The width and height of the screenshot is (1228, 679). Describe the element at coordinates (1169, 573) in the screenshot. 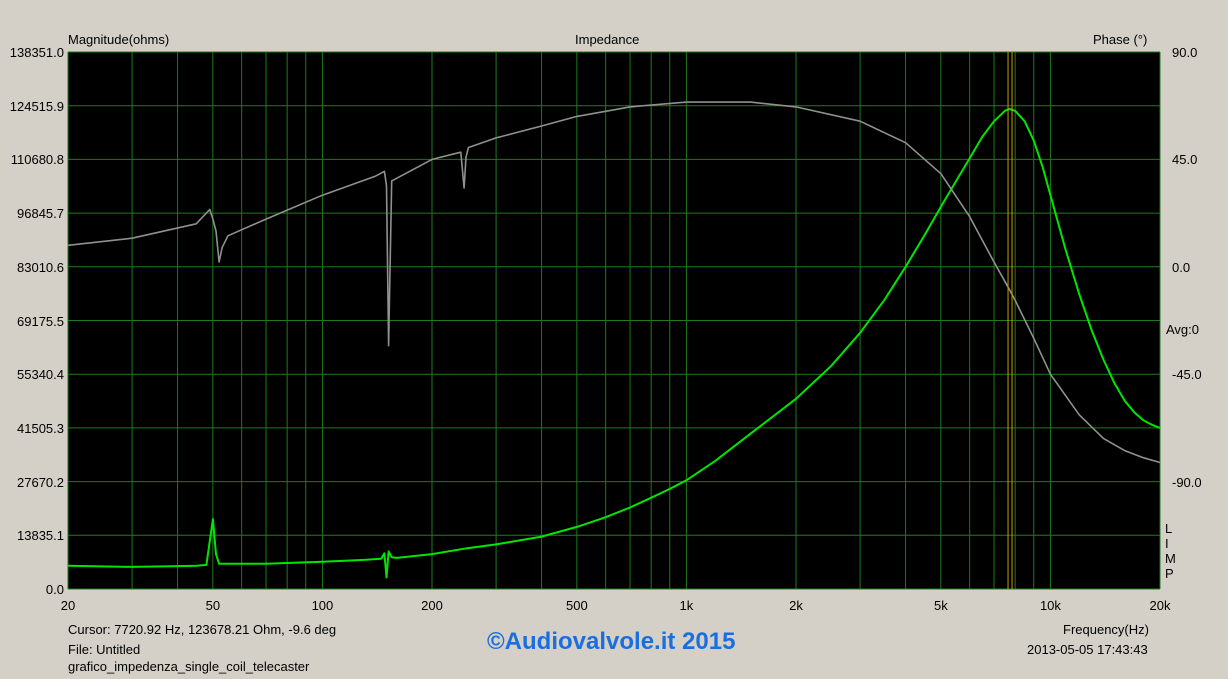

I see `limp-letter-p: P` at that location.